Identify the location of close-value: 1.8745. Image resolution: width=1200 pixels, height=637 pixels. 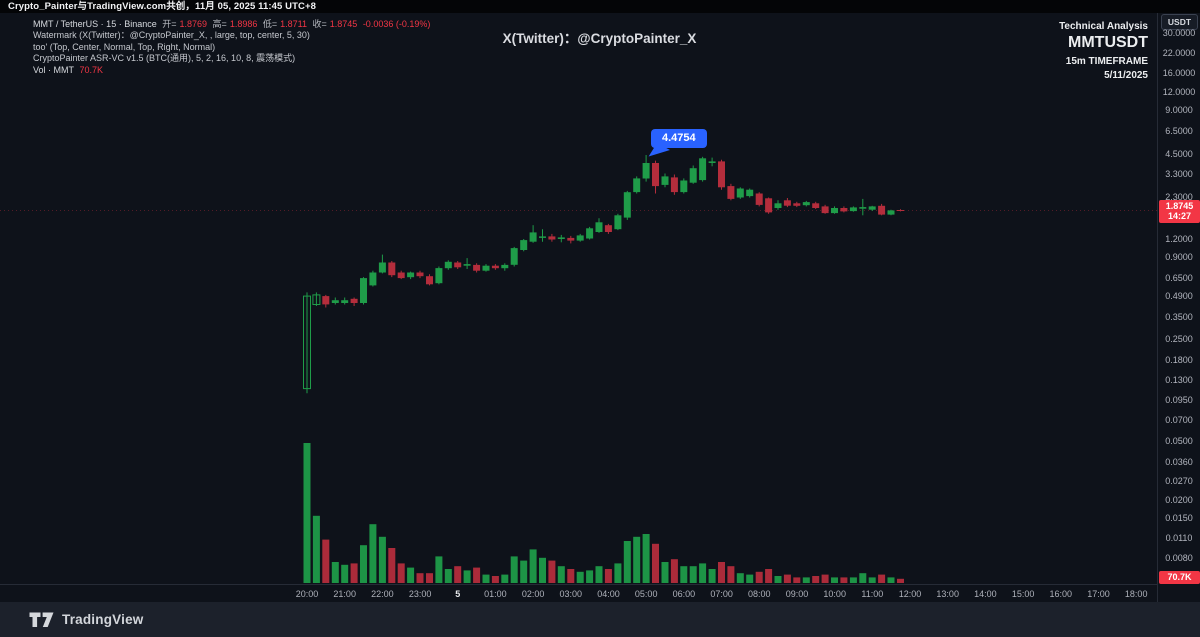
(343, 24).